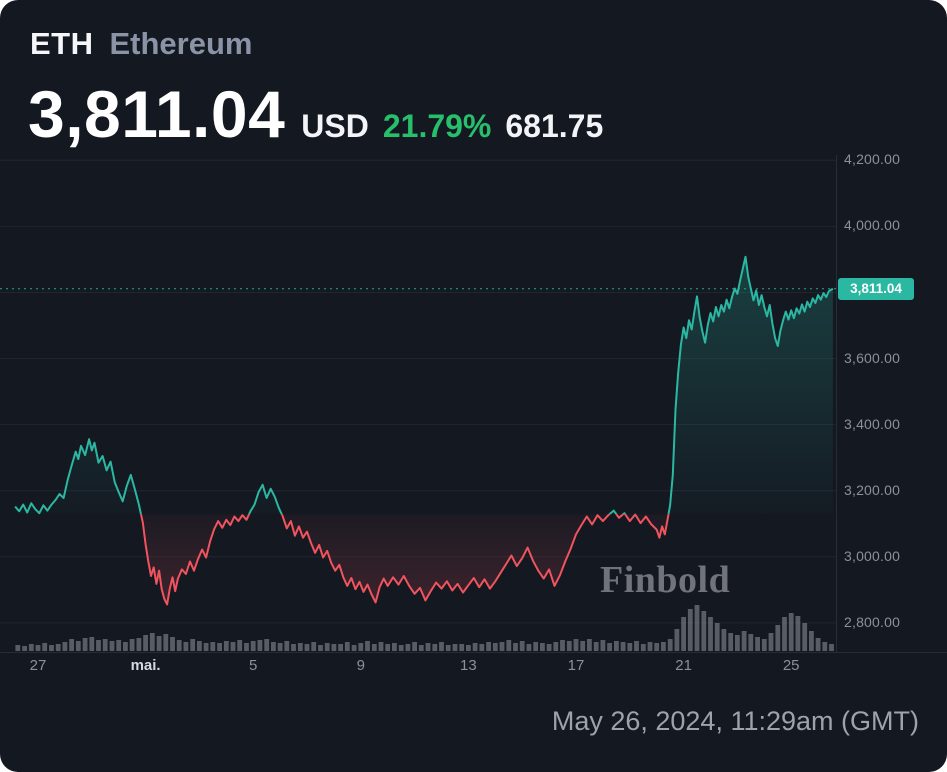  Describe the element at coordinates (791, 665) in the screenshot. I see `time-axis-label: 25` at that location.